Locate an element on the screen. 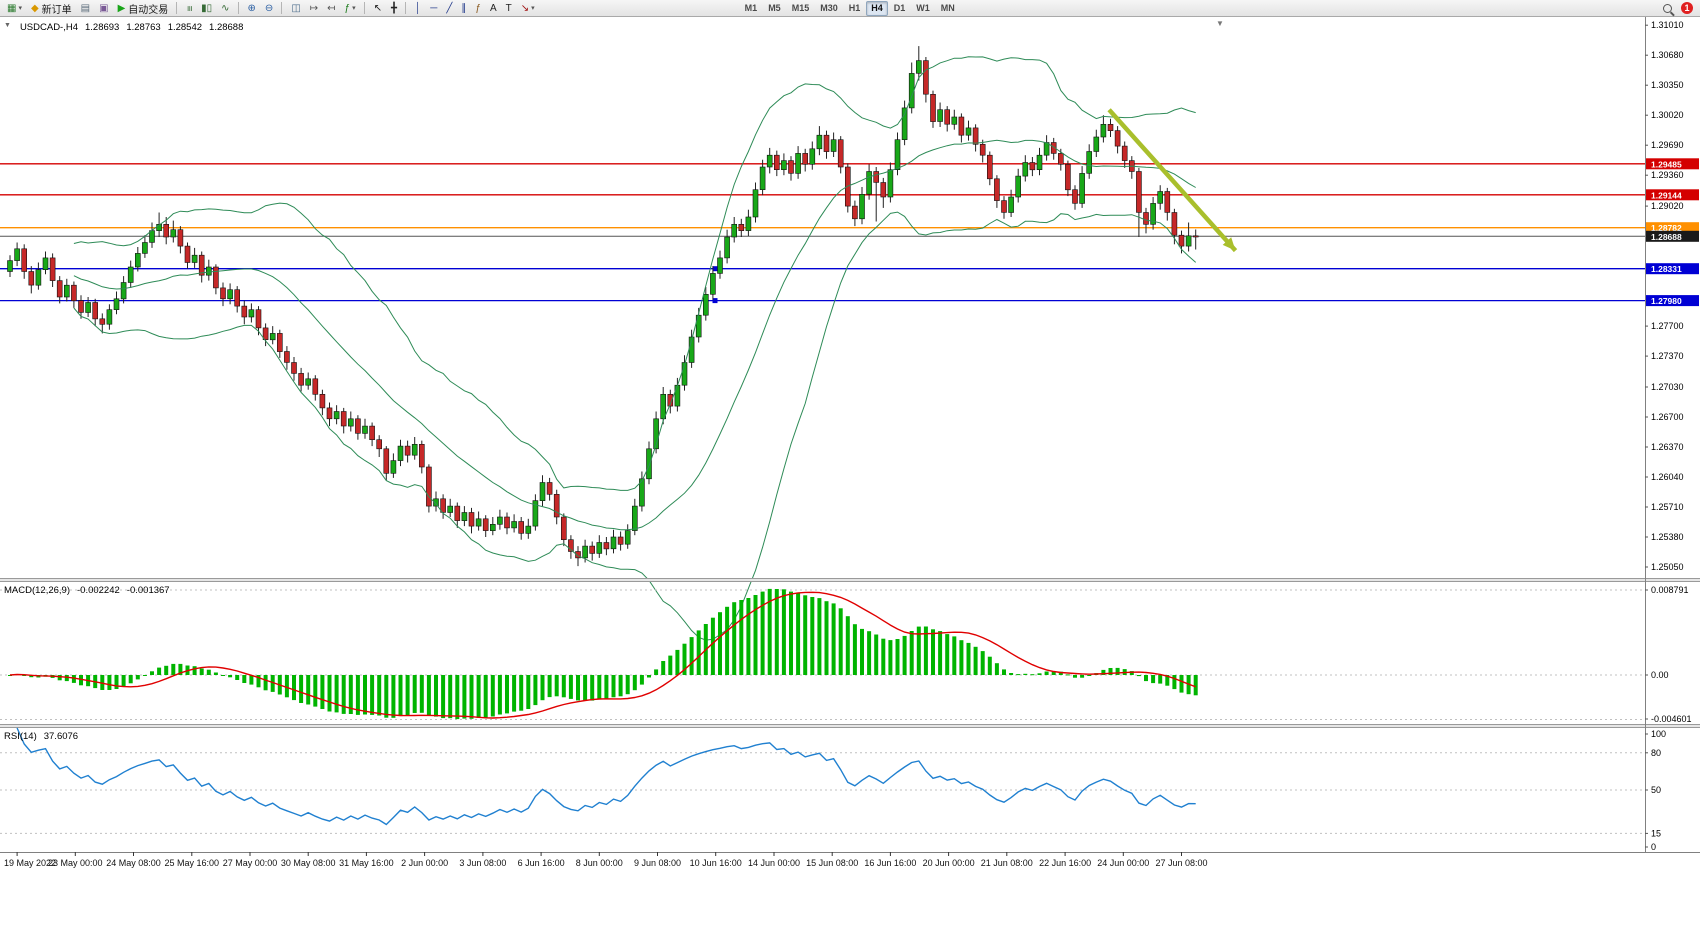  svg-text: 23 May 00:00 is located at coordinates (75, 863).